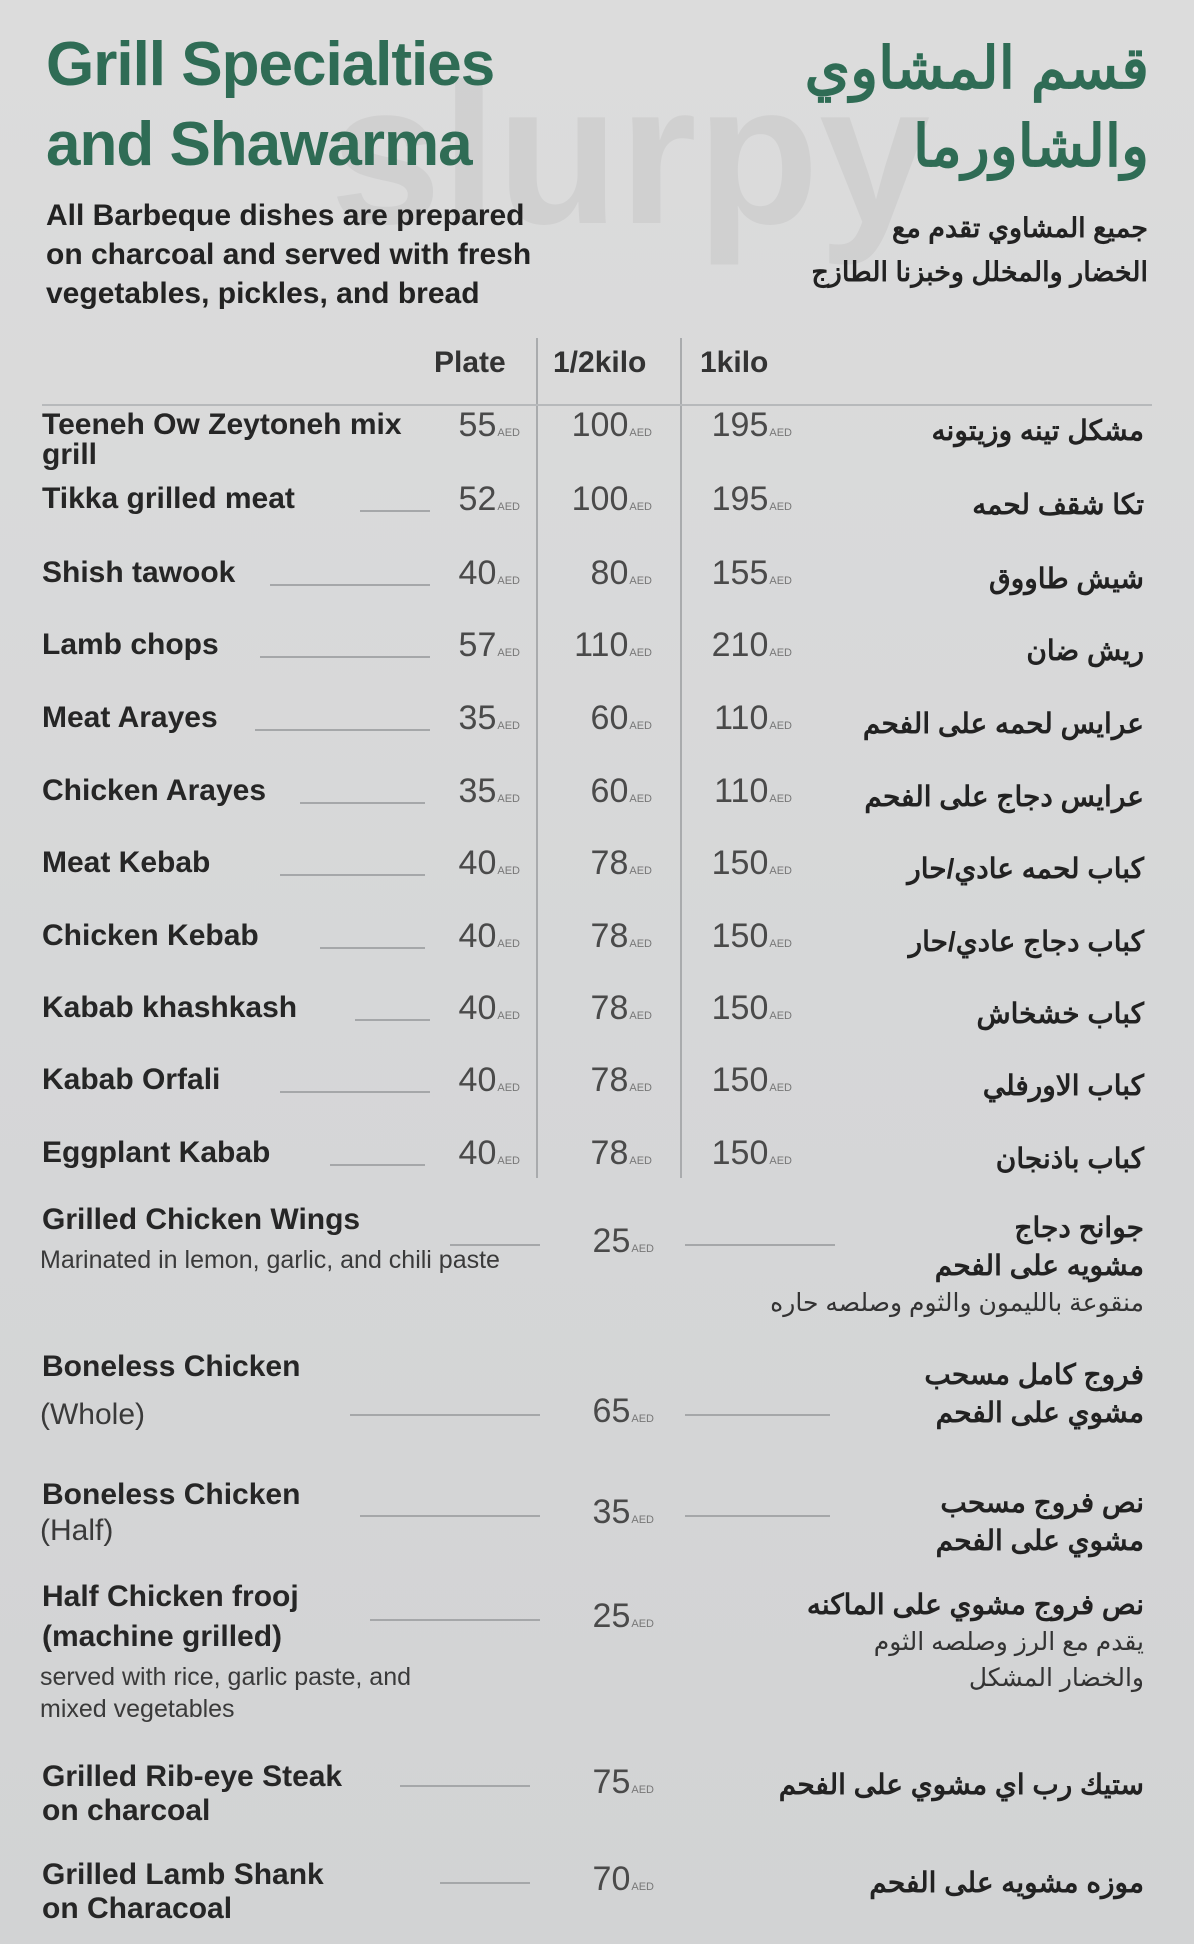 The width and height of the screenshot is (1194, 1944). Describe the element at coordinates (604, 1512) in the screenshot. I see `item-price: 35AED` at that location.